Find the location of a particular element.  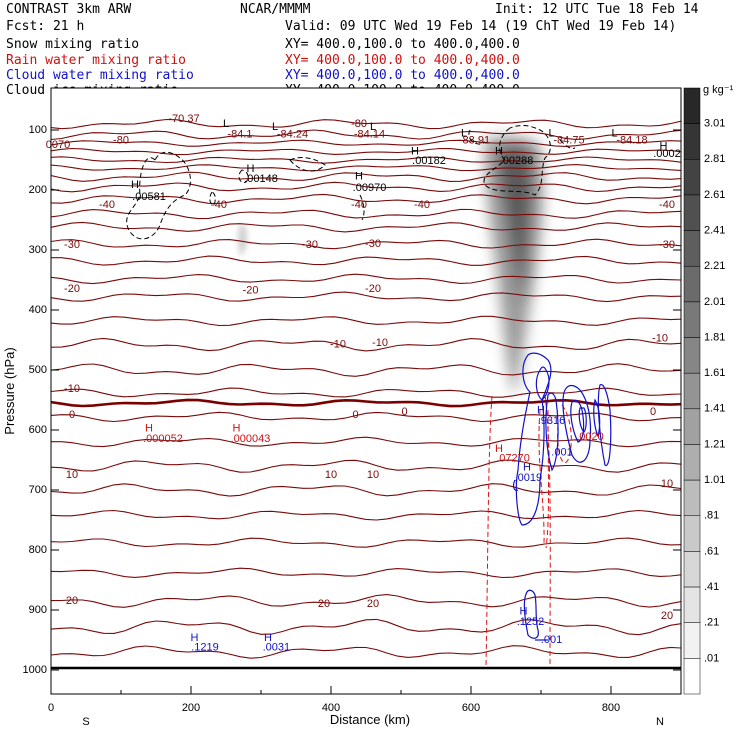

extrema-label: .00182 is located at coordinates (429, 161).